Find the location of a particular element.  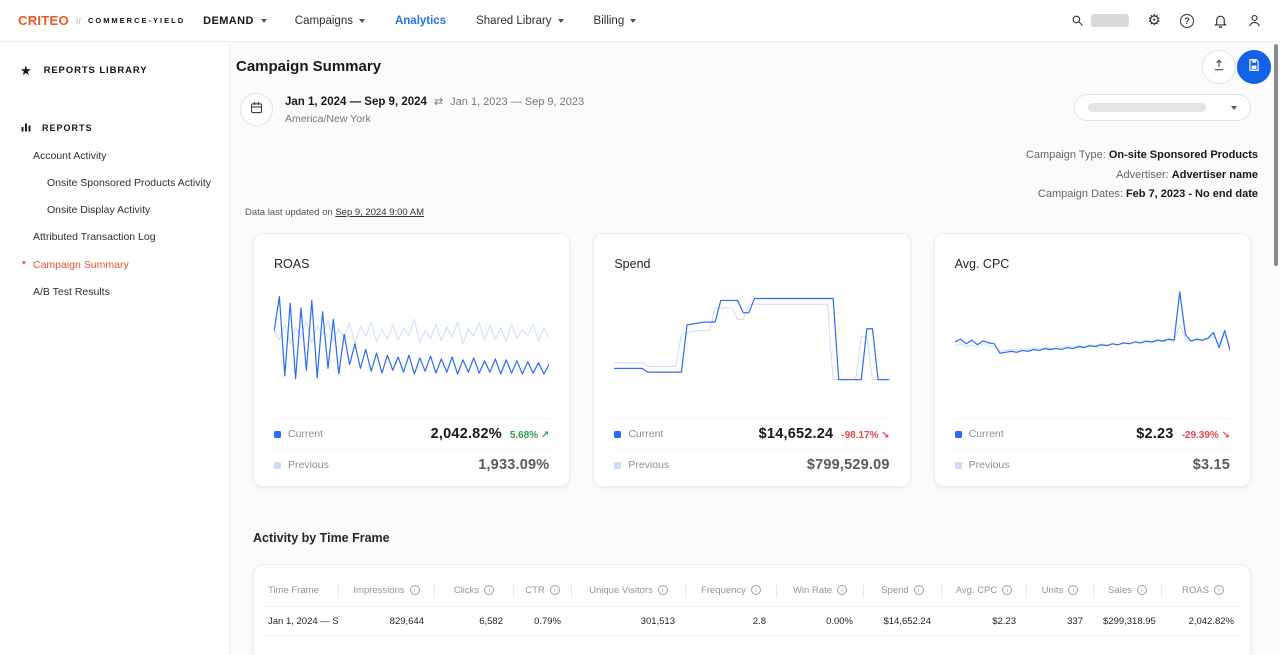

cell-time-frame: Jan 1, 2024 — Se is located at coordinates (303, 621).